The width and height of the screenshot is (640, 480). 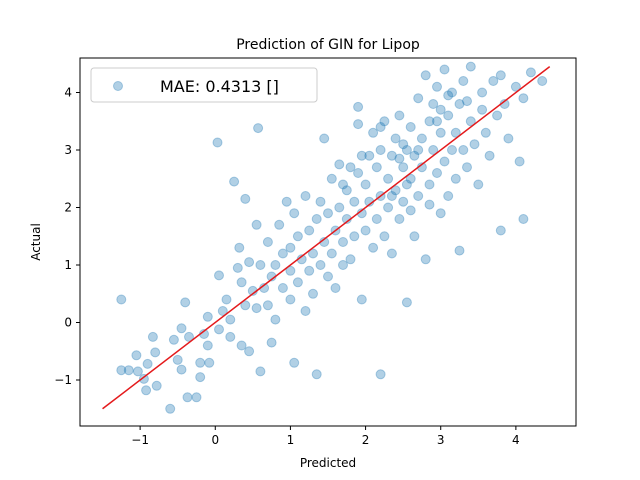 I want to click on y-tick-label: −1, so click(x=63, y=380).